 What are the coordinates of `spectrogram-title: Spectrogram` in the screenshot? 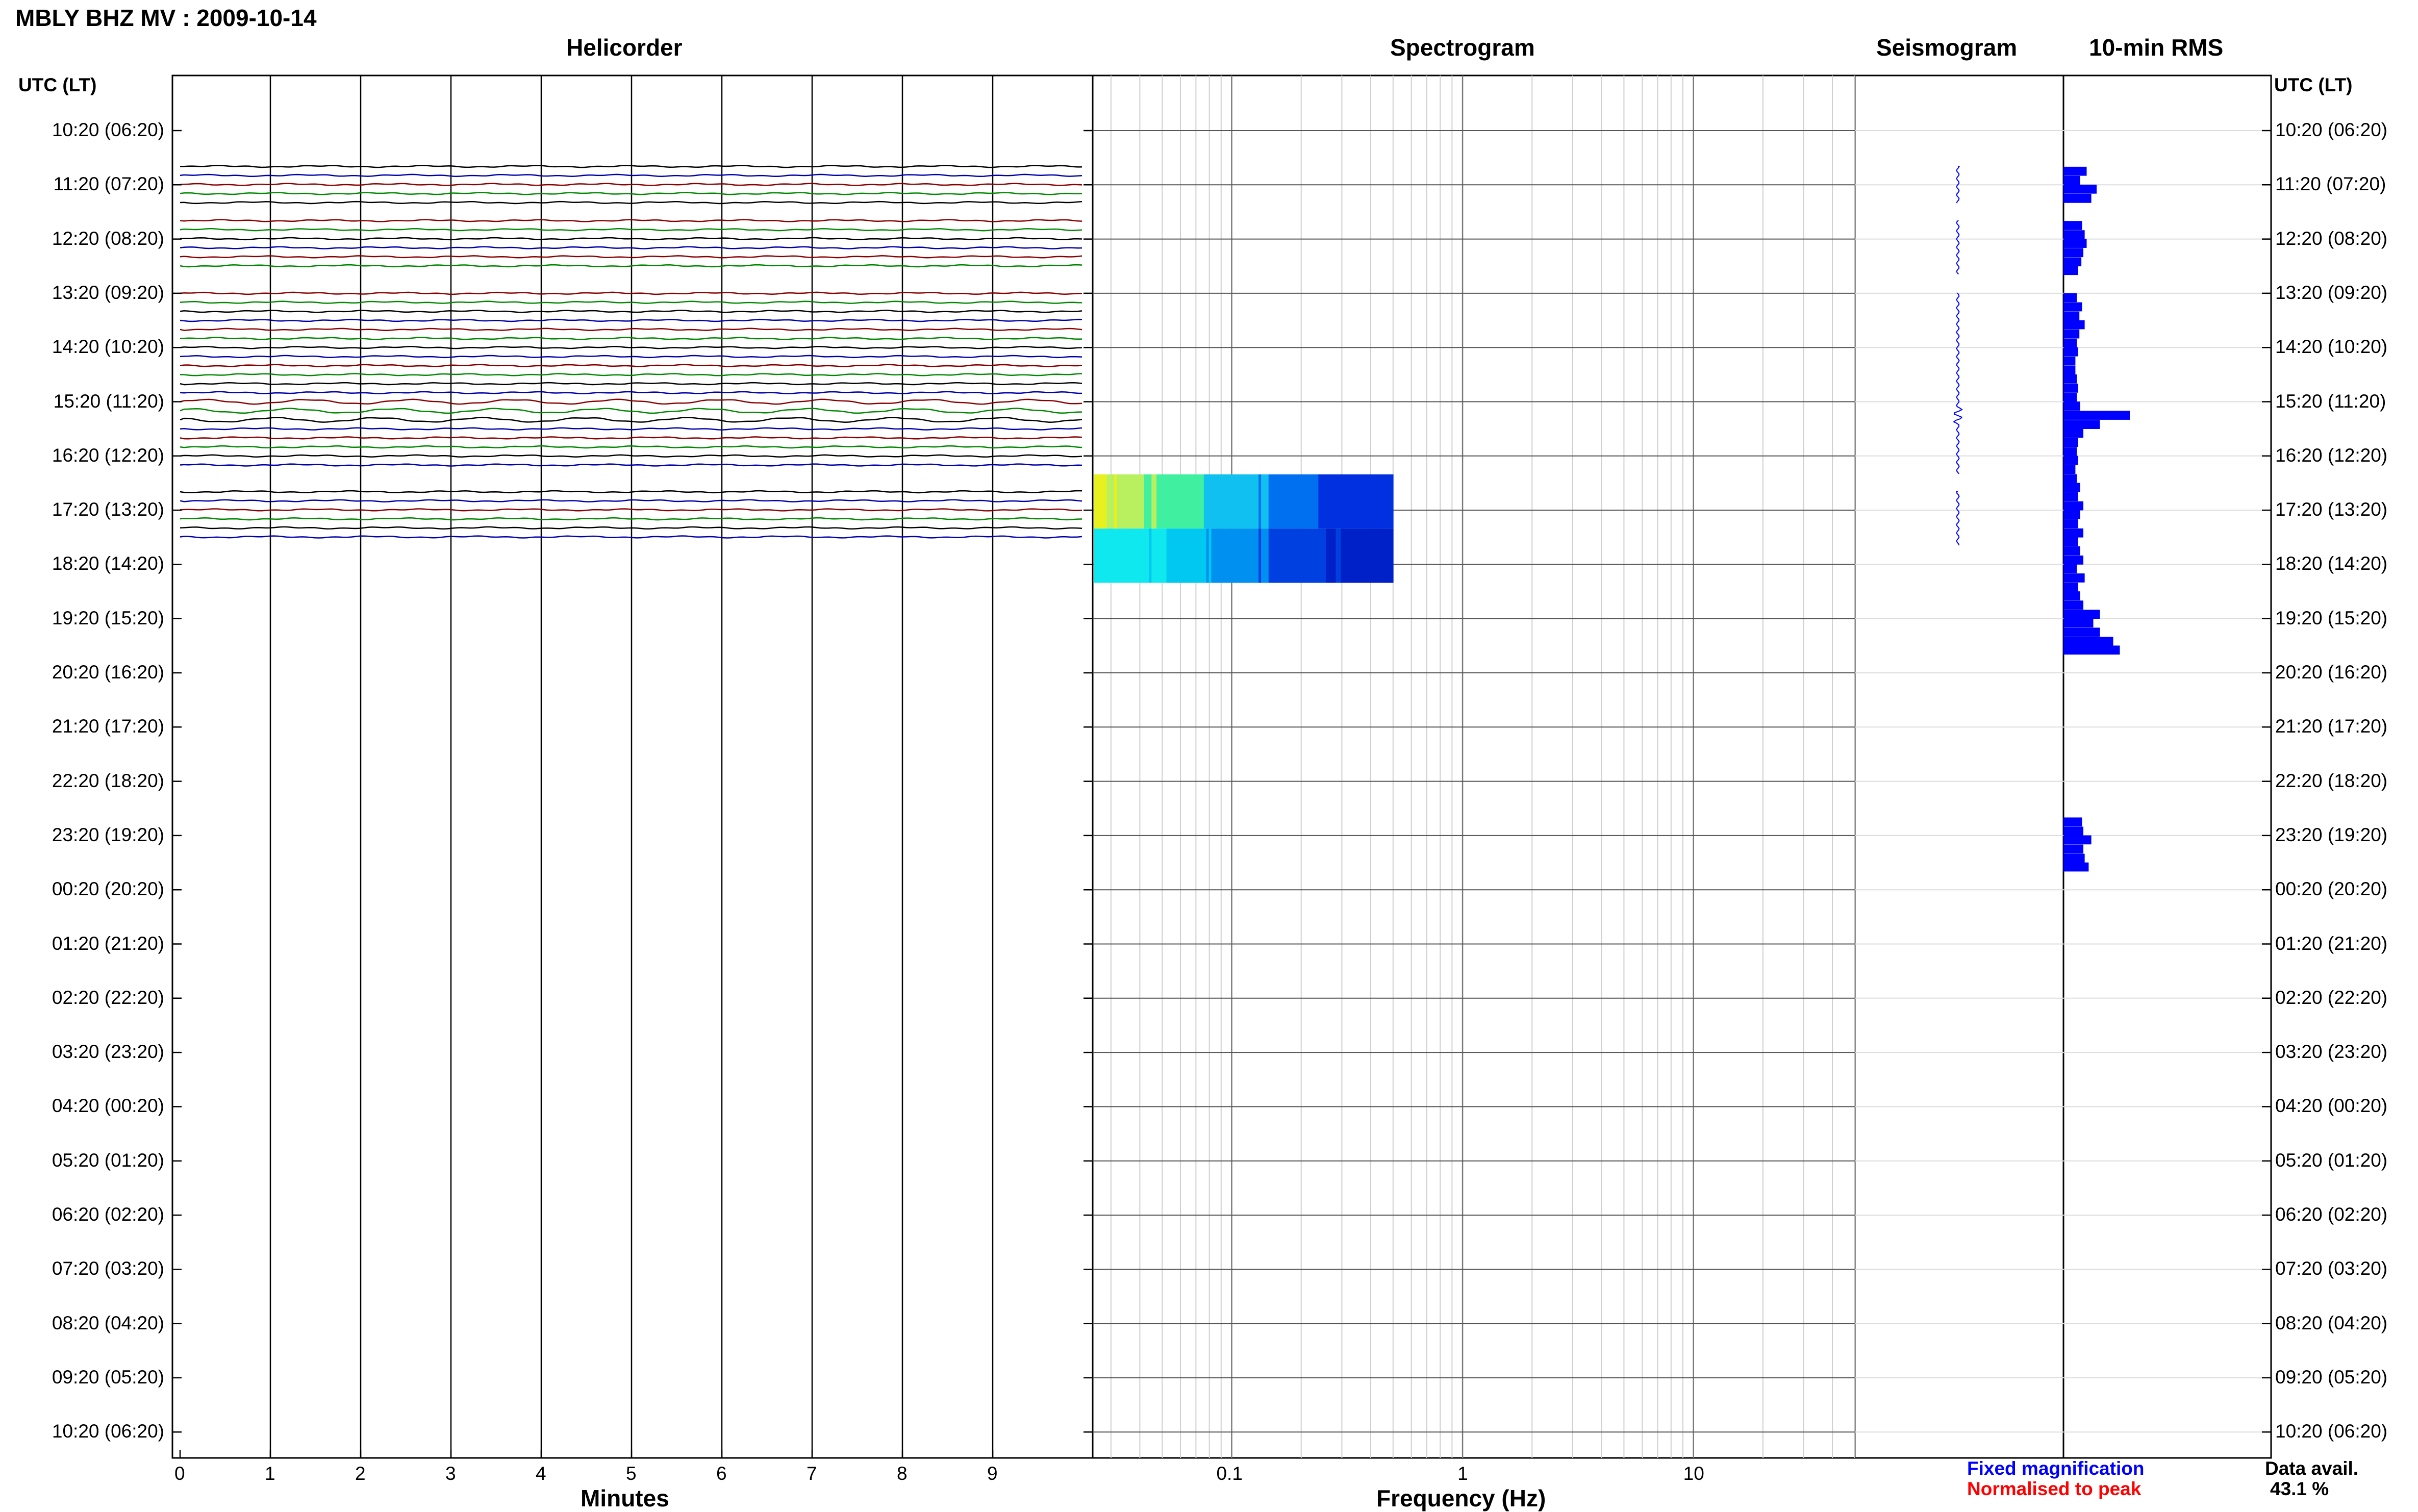 It's located at (1463, 48).